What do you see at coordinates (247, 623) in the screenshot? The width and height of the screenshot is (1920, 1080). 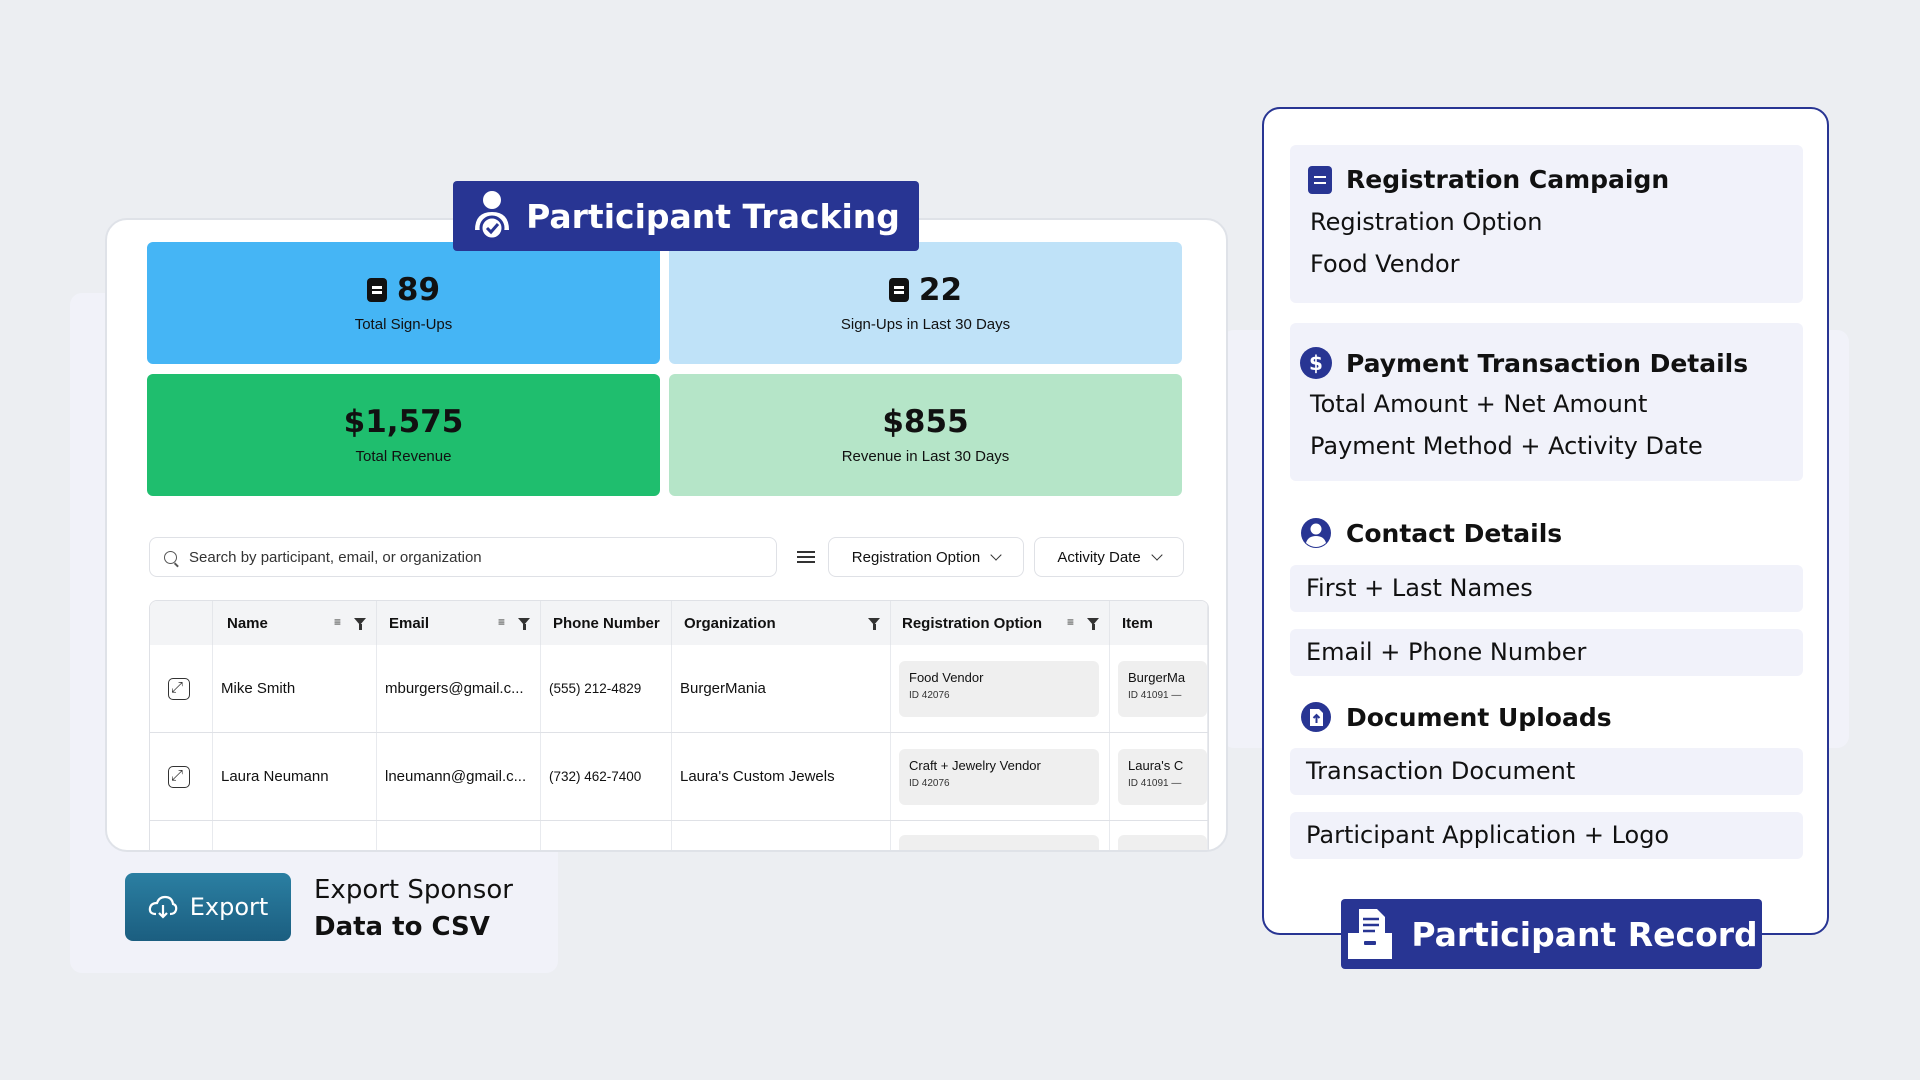 I see `column-header-label: Name` at bounding box center [247, 623].